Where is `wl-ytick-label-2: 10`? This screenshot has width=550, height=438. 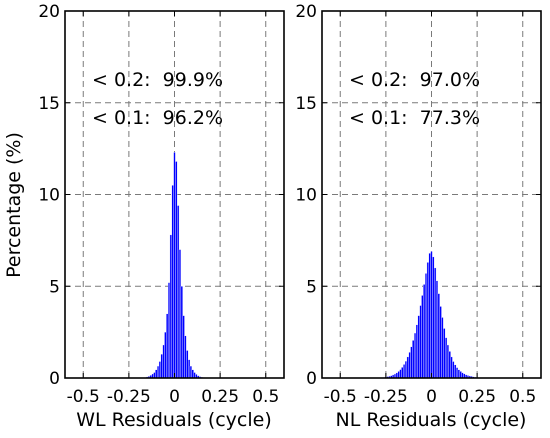 wl-ytick-label-2: 10 is located at coordinates (49, 196).